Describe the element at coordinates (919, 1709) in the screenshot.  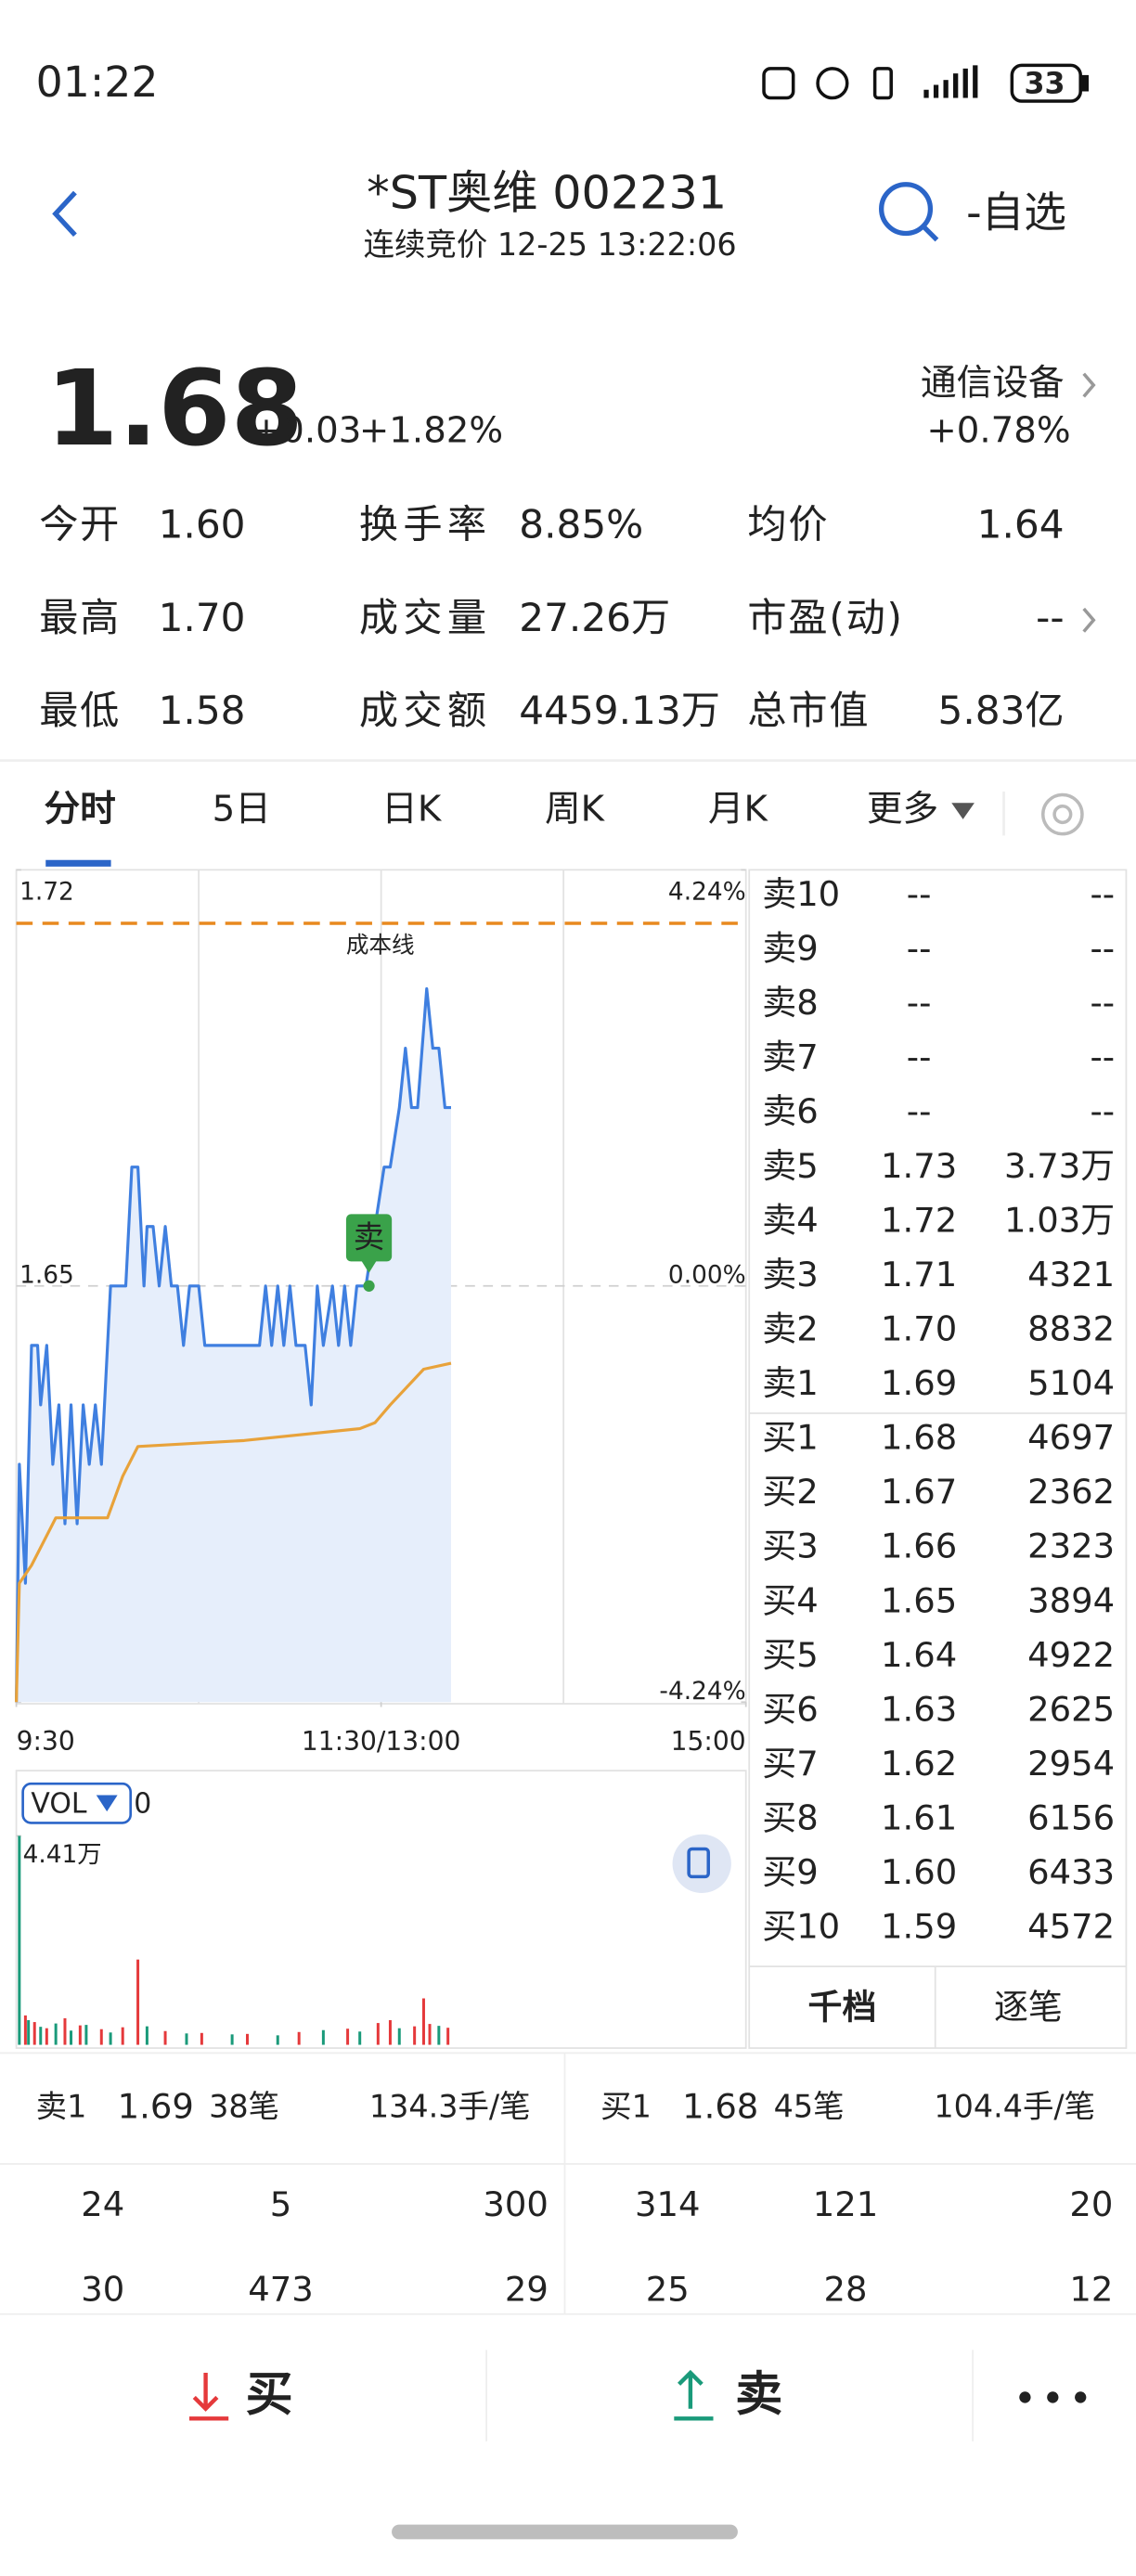
I see `order-price: 1.63` at that location.